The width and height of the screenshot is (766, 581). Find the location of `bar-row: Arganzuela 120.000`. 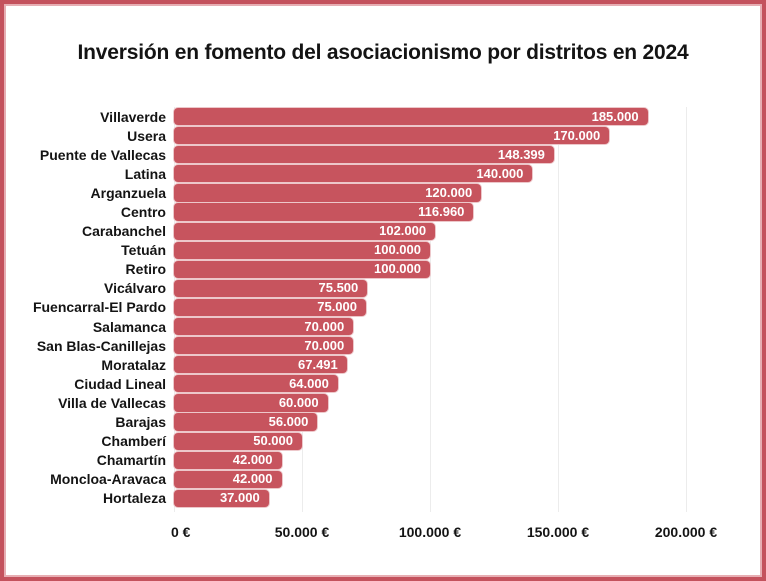

bar-row: Arganzuela 120.000 is located at coordinates (383, 192).